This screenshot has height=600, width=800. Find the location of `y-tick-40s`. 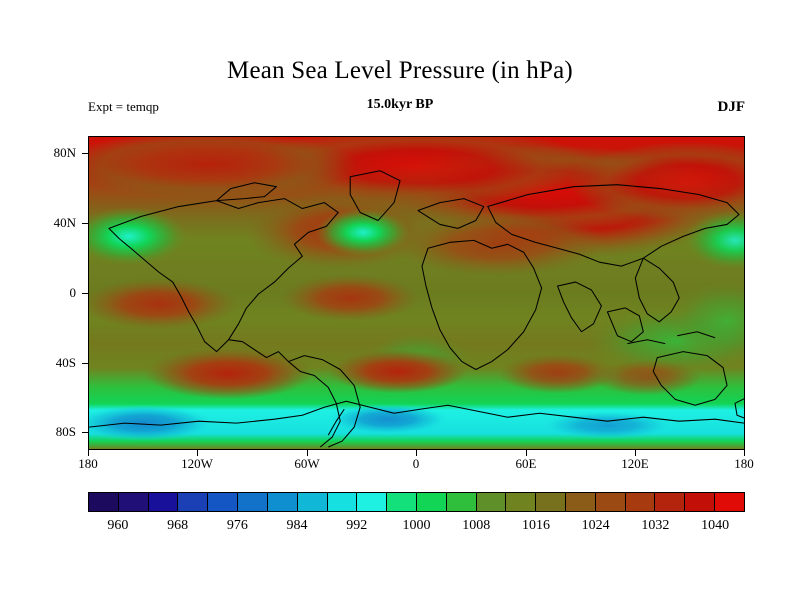

y-tick-40s is located at coordinates (85, 363).